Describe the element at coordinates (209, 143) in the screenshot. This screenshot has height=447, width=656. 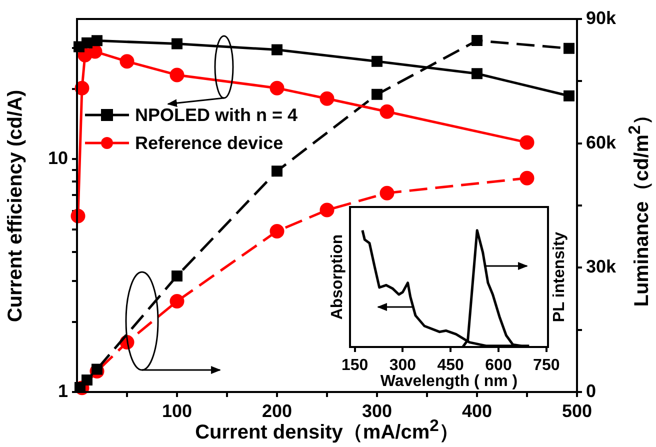
I see `legend-label: Reference device` at that location.